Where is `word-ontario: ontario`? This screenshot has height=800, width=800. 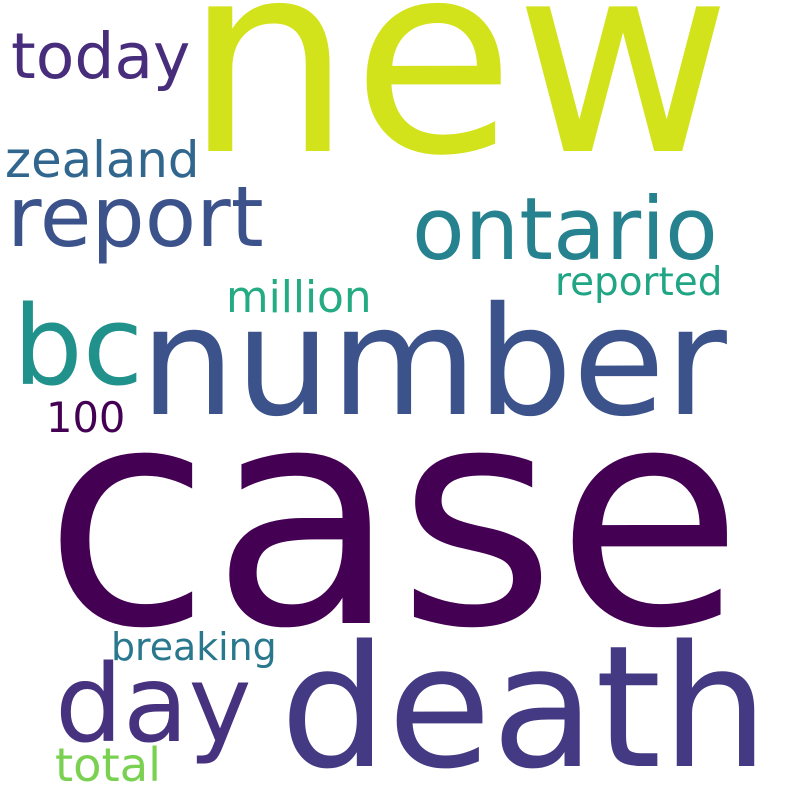 word-ontario: ontario is located at coordinates (565, 230).